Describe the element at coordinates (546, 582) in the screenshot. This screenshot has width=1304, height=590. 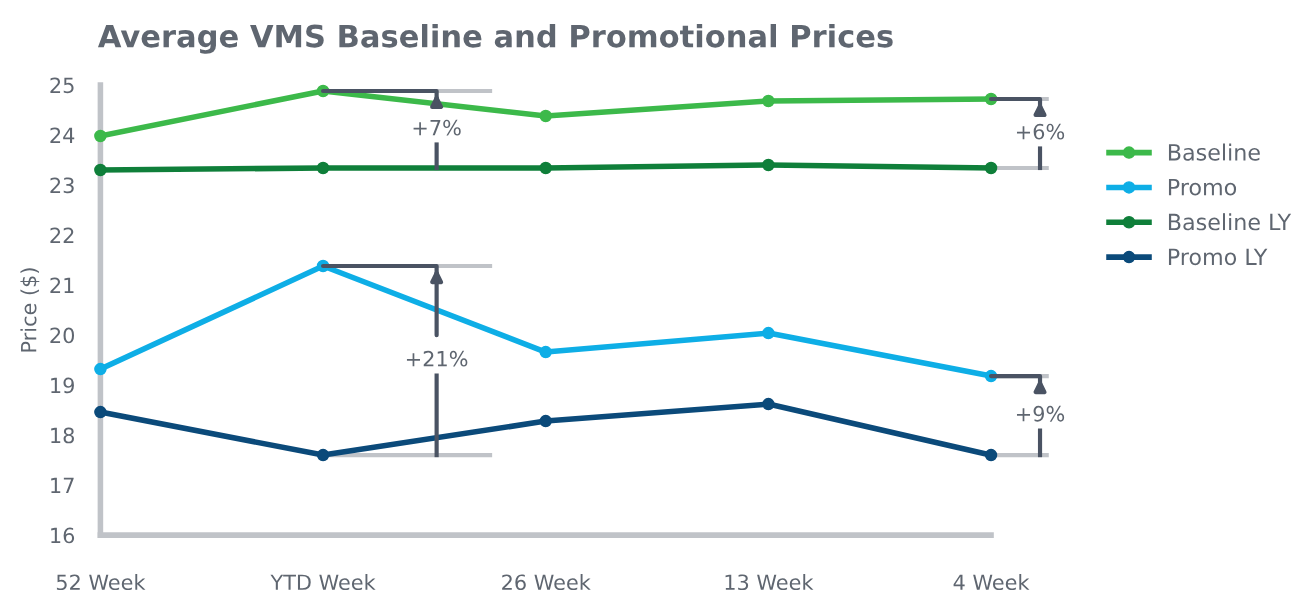
I see `x-tick-label: 26 Week` at that location.